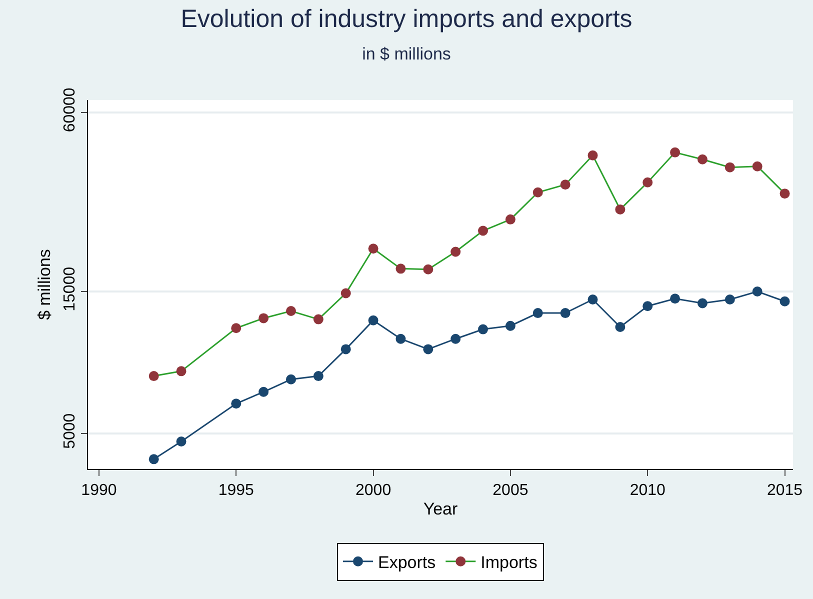 The image size is (813, 599). What do you see at coordinates (784, 491) in the screenshot?
I see `x-tick-label: 2015` at bounding box center [784, 491].